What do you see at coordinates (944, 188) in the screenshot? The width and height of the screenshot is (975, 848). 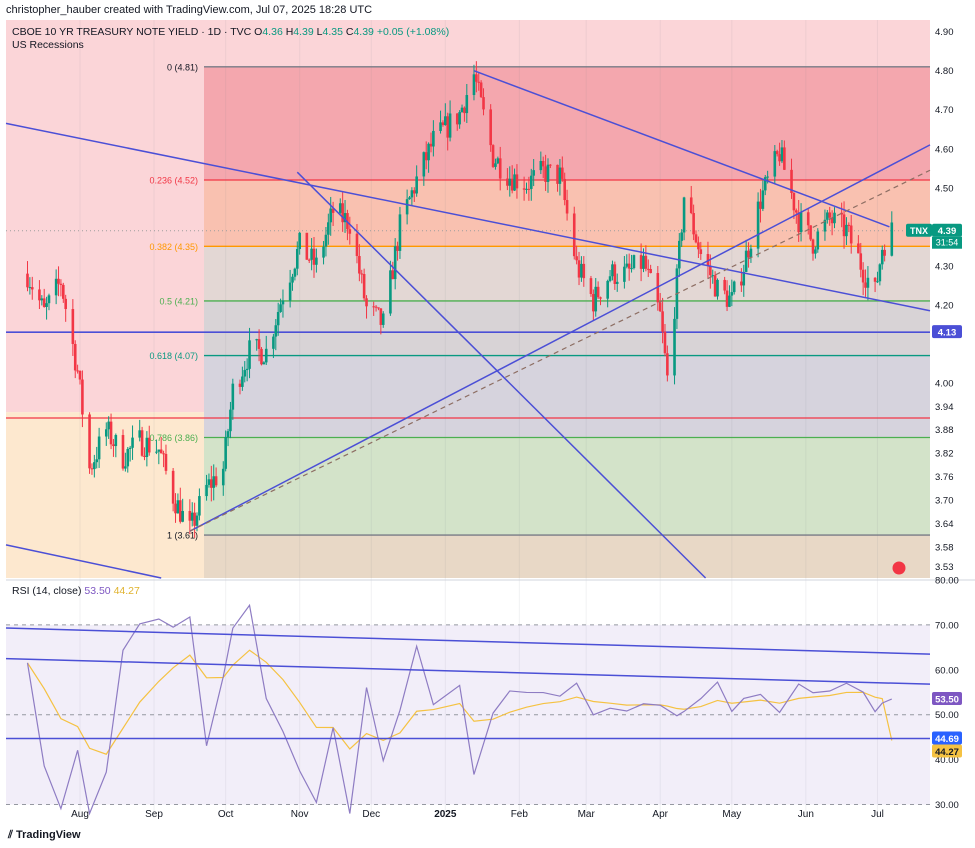 I see `y-tick-label: 4.50` at bounding box center [944, 188].